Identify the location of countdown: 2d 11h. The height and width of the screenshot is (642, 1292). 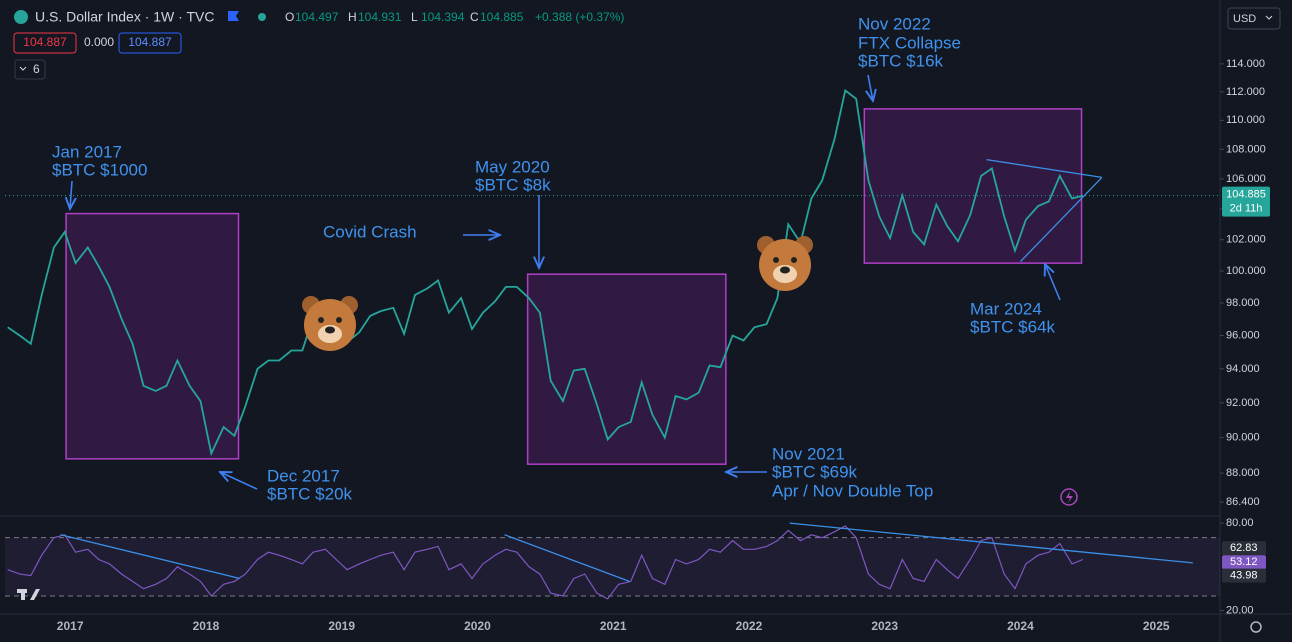
(1246, 209).